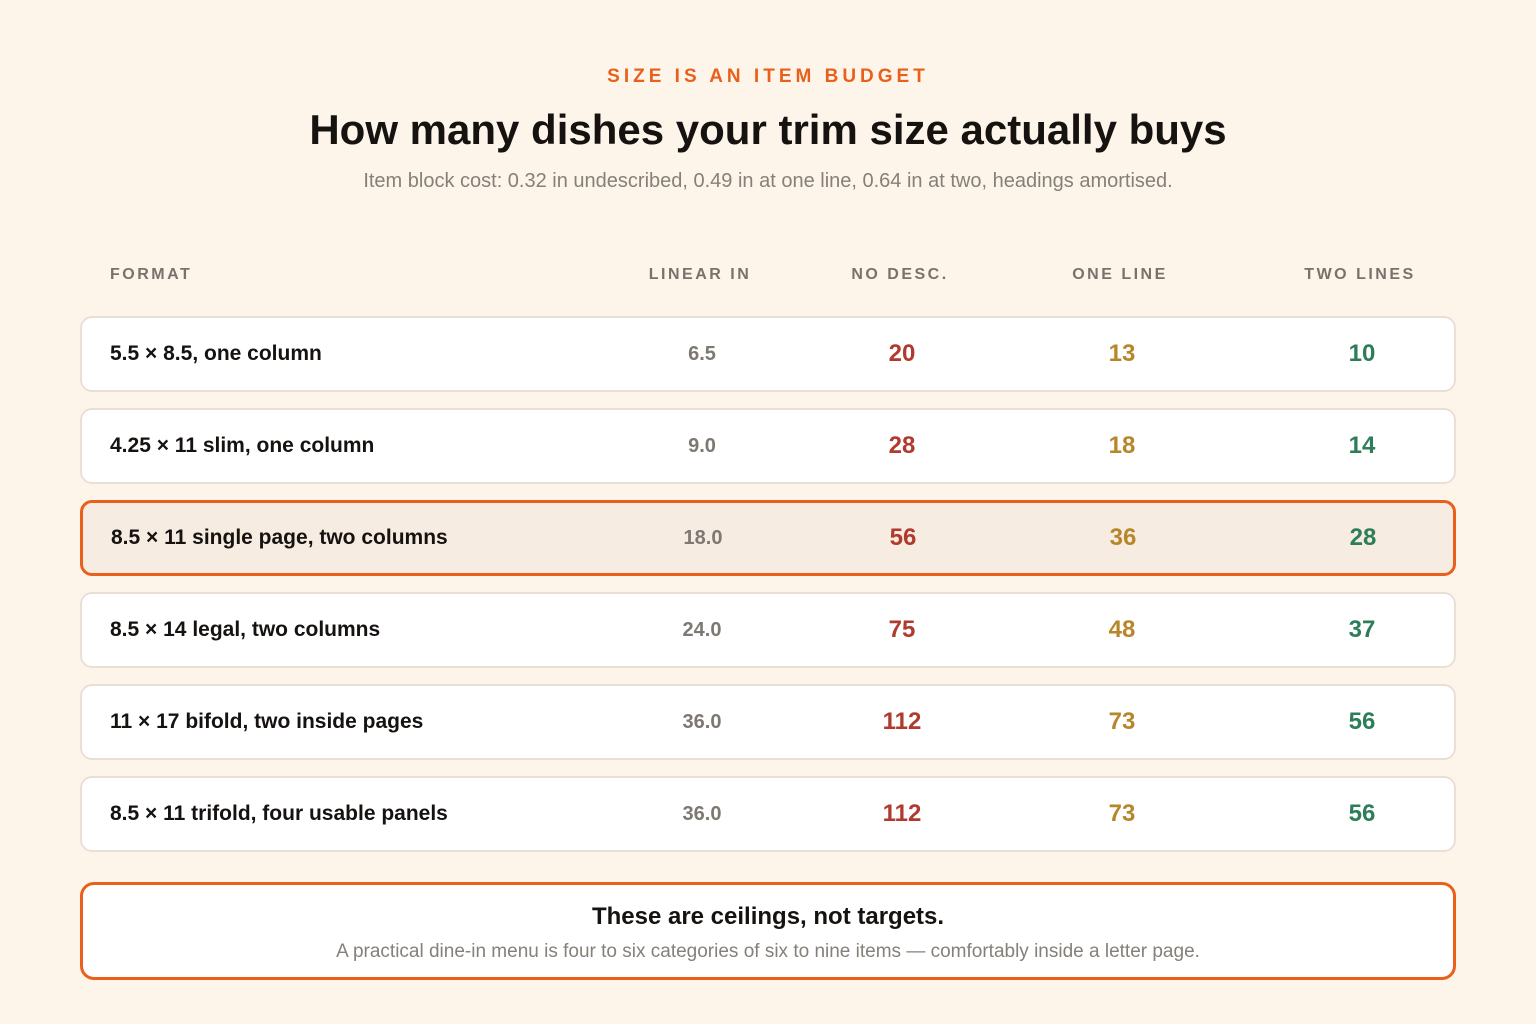 This screenshot has height=1024, width=1536. What do you see at coordinates (1120, 274) in the screenshot?
I see `column-header-one-line: ONE LINE` at bounding box center [1120, 274].